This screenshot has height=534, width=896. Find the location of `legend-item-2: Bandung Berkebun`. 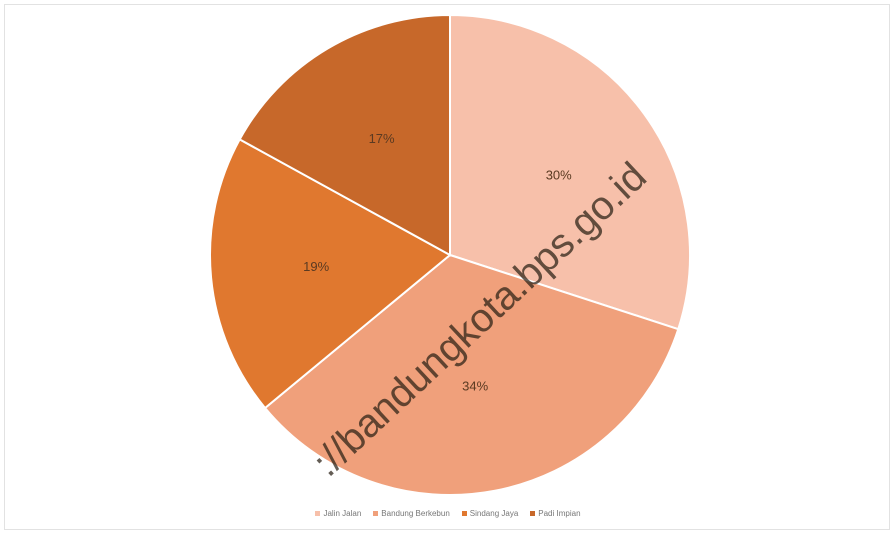

legend-item-2: Bandung Berkebun is located at coordinates (411, 513).